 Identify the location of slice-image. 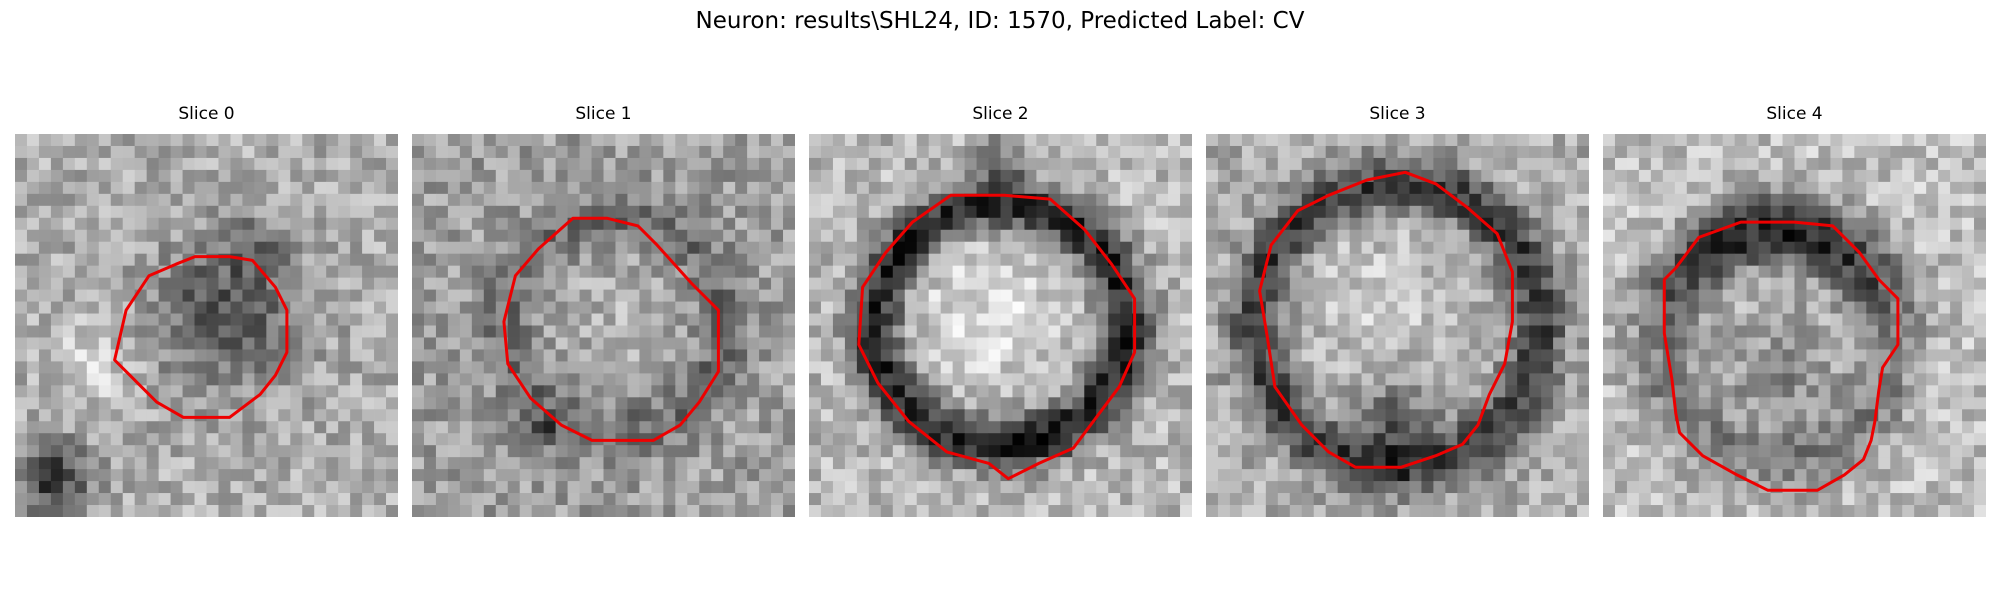
(603, 325).